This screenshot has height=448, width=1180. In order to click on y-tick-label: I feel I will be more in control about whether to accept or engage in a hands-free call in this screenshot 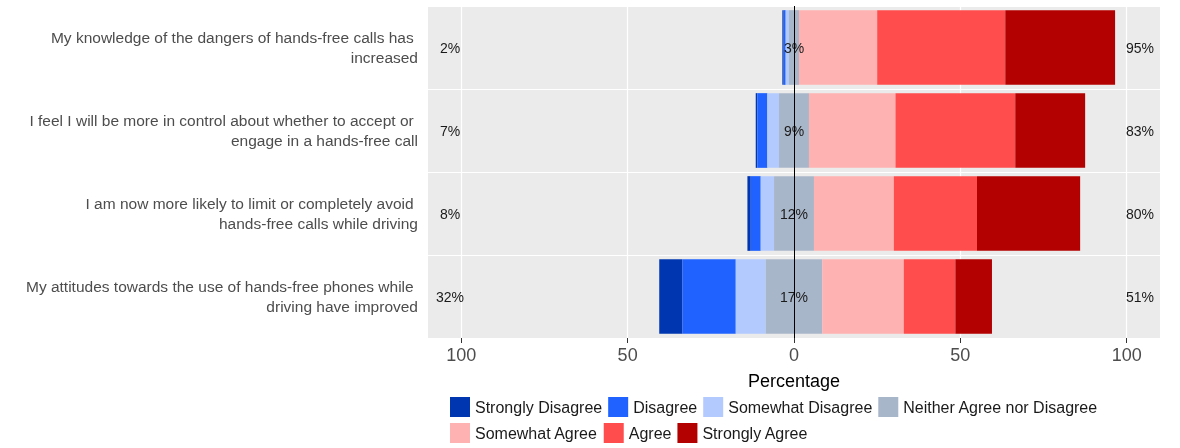, I will do `click(223, 130)`.